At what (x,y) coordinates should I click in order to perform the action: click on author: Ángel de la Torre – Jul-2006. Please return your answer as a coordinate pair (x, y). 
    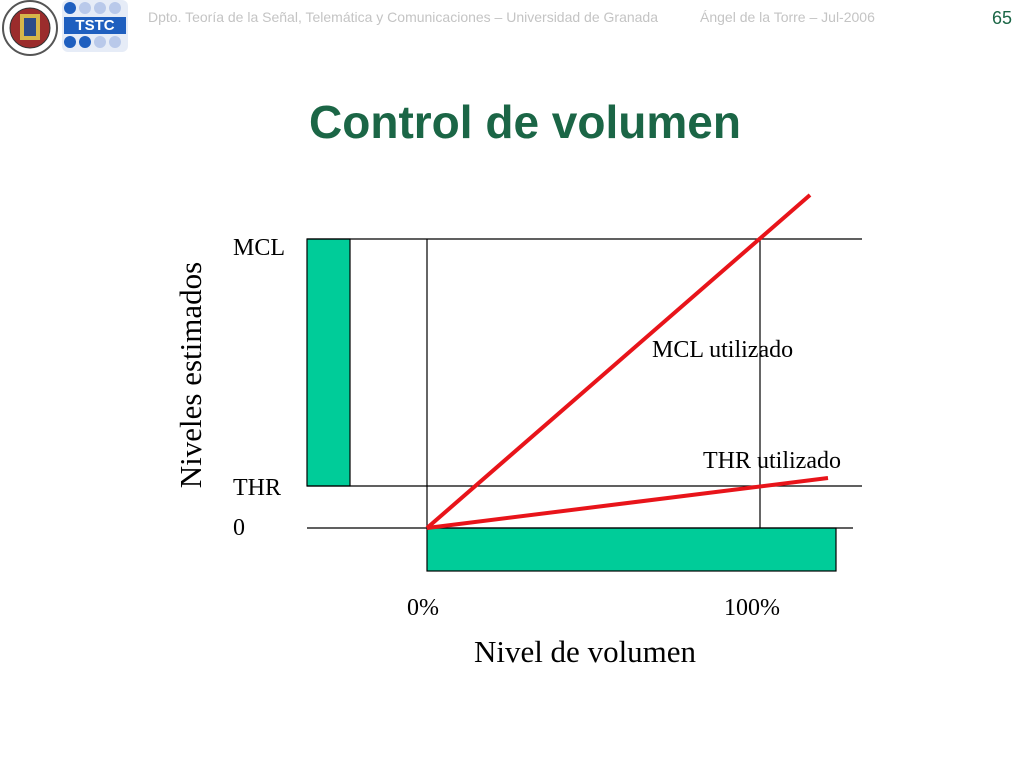
    Looking at the image, I should click on (787, 17).